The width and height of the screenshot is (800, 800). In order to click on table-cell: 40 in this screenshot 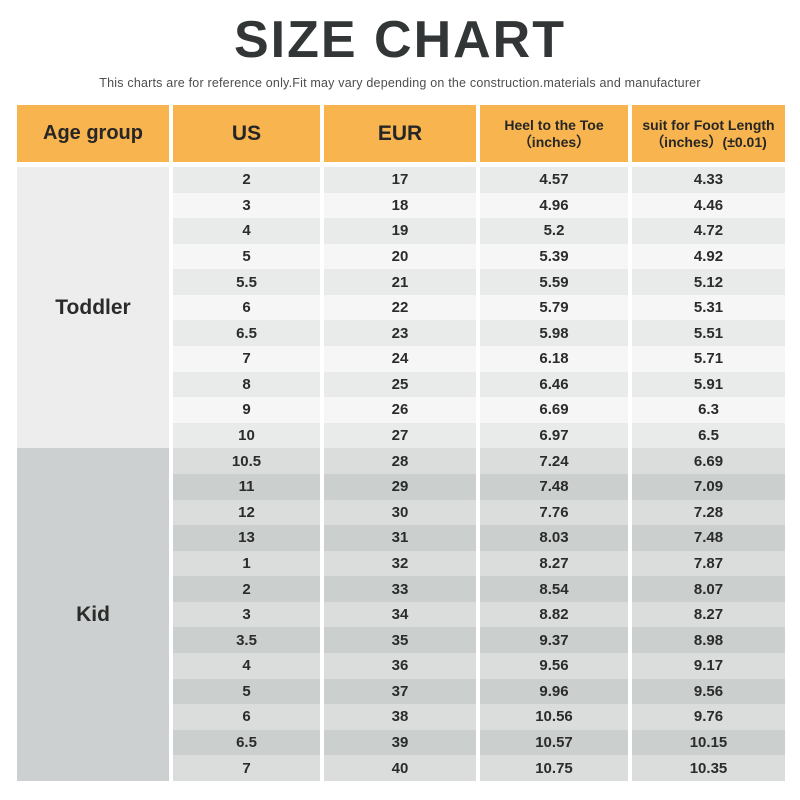, I will do `click(400, 768)`.